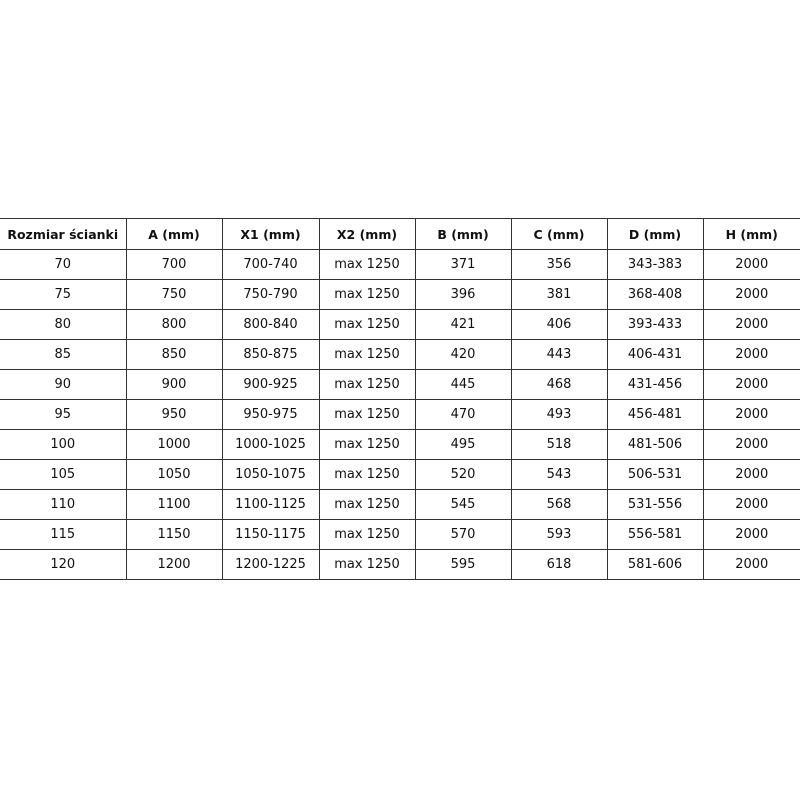 The width and height of the screenshot is (800, 800). I want to click on table-cell: 431-456, so click(655, 384).